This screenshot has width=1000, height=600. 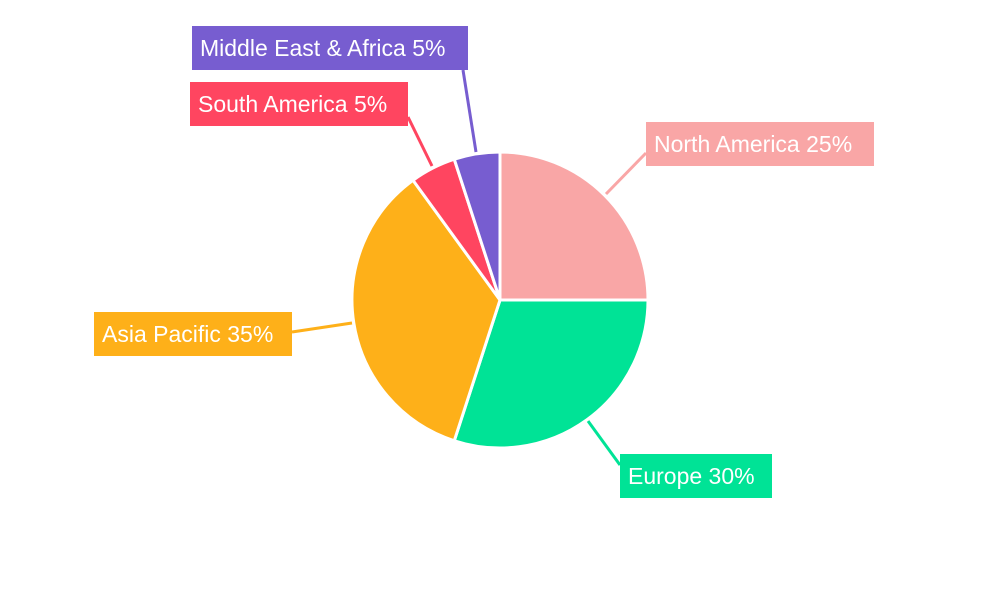 What do you see at coordinates (477, 226) in the screenshot?
I see `pie-slice-middle-east-africa` at bounding box center [477, 226].